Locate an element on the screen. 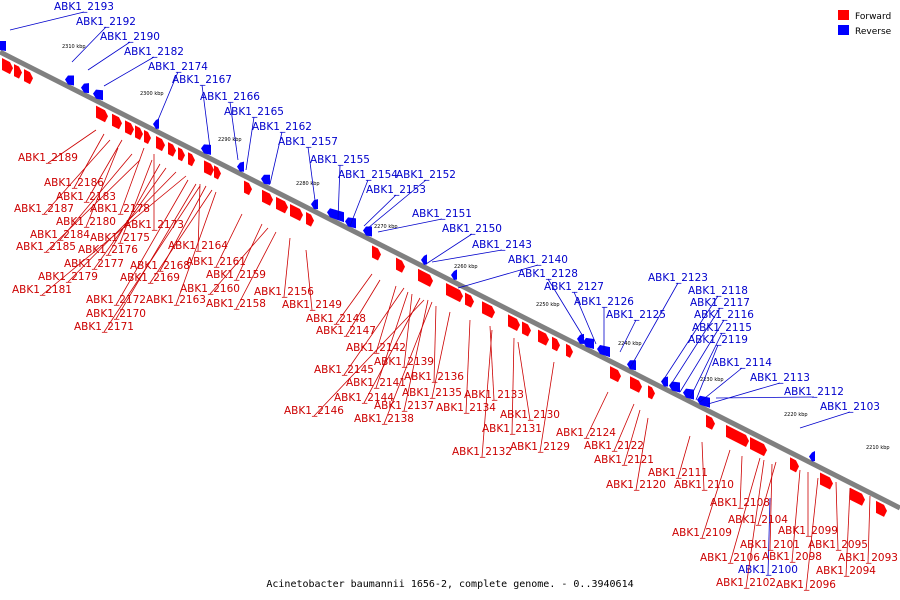 The height and width of the screenshot is (600, 900). reverse-gene-label: ABK1_2140 is located at coordinates (538, 260).